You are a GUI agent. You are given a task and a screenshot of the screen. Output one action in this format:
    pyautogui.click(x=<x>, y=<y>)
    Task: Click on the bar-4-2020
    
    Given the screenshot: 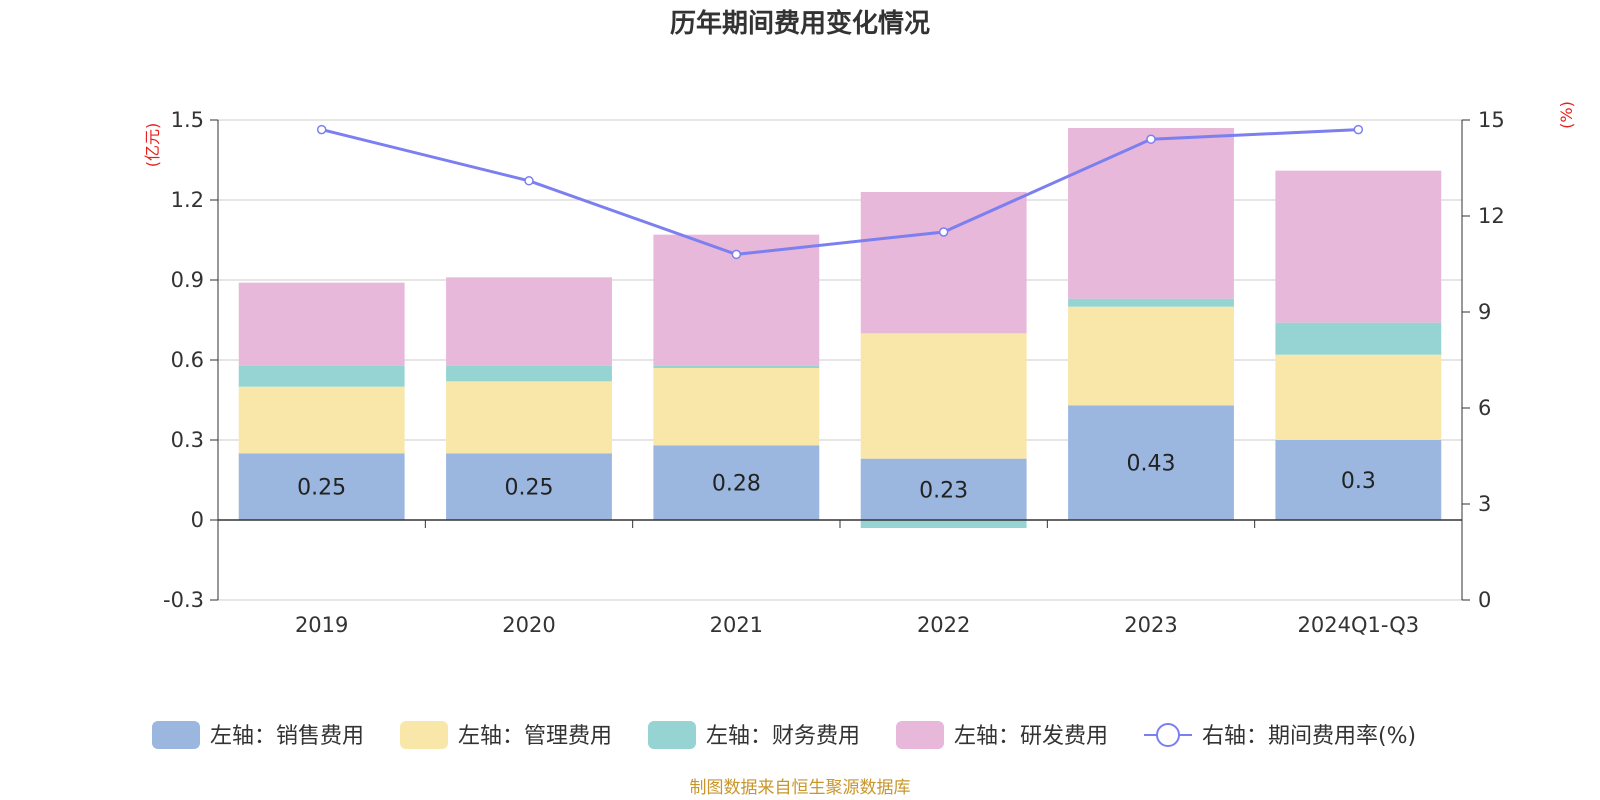 What is the action you would take?
    pyautogui.click(x=529, y=321)
    